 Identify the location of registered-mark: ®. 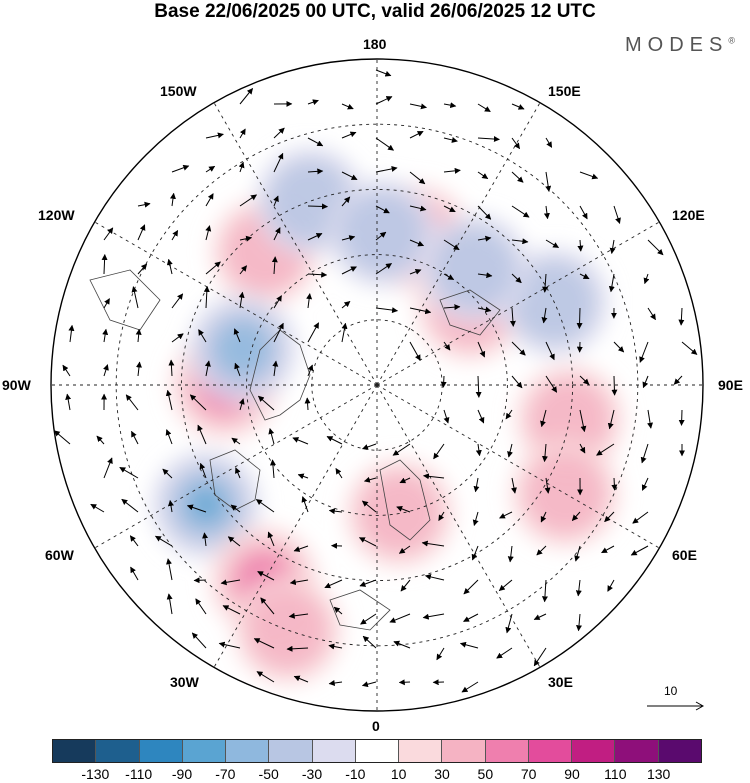
(731, 40).